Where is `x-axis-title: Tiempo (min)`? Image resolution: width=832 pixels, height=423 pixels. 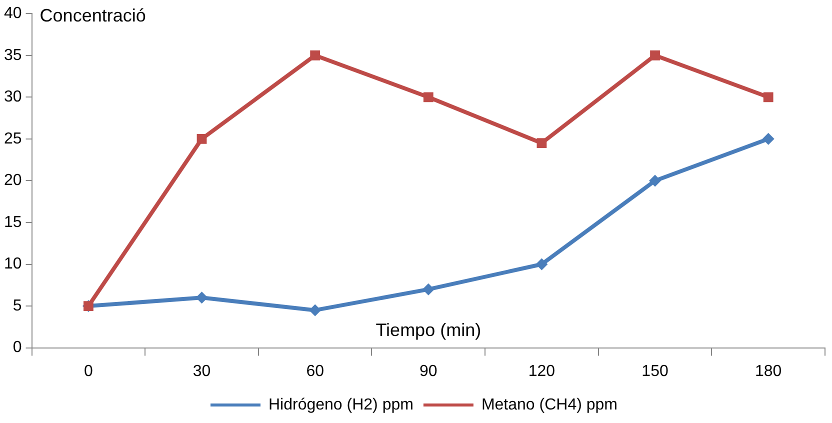
x-axis-title: Tiempo (min) is located at coordinates (429, 330).